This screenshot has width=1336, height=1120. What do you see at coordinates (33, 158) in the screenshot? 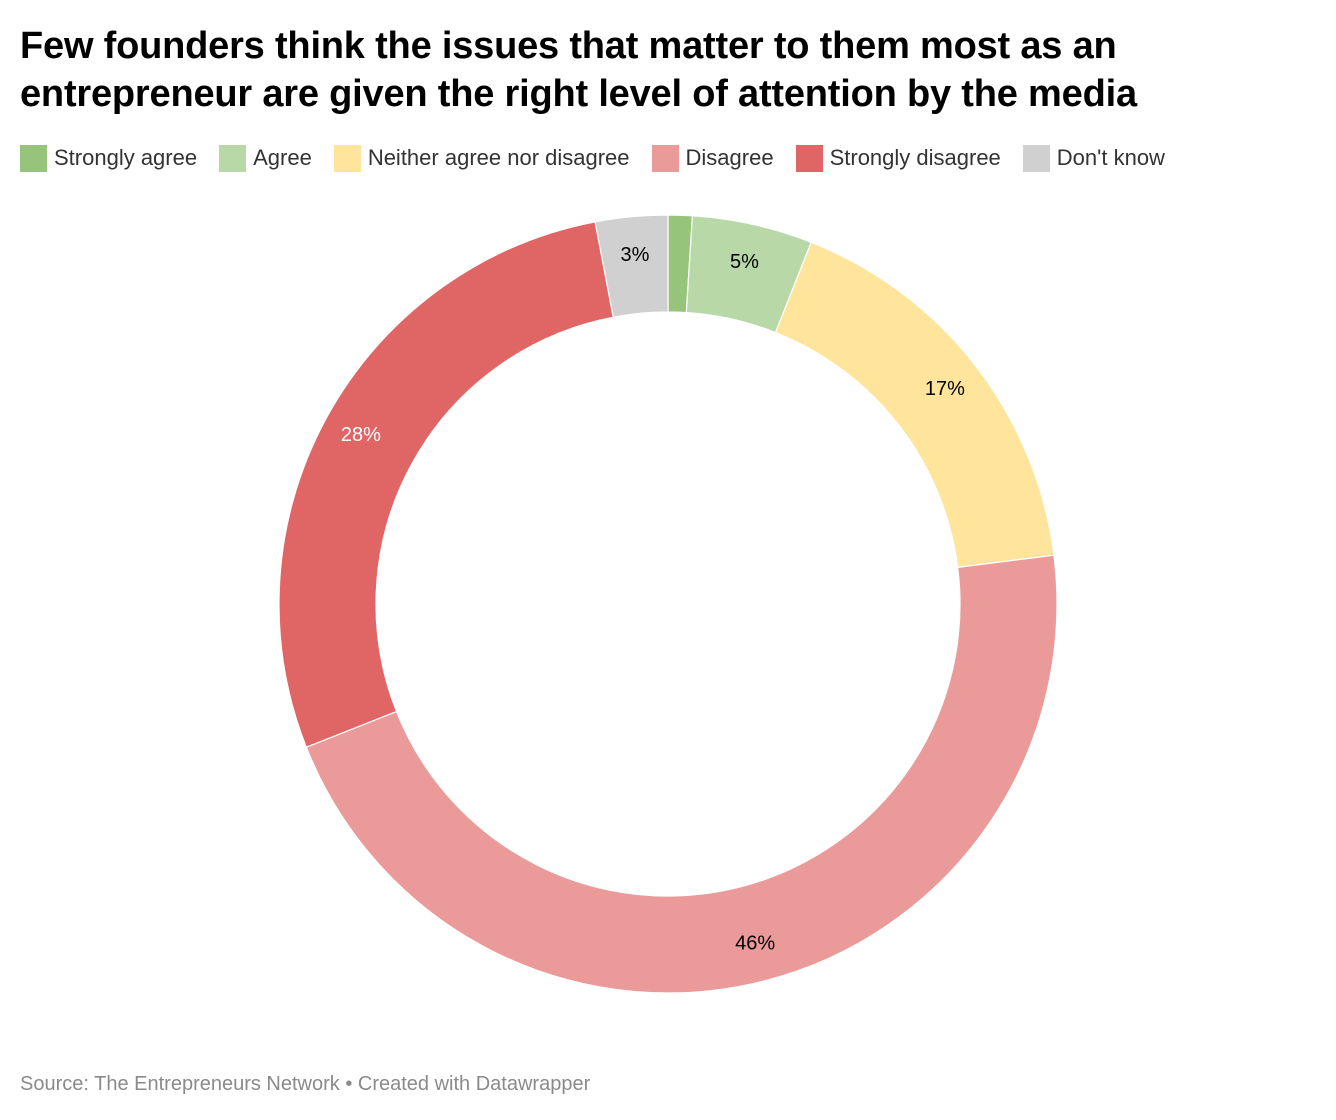
I see `legend-swatch-strongly-agree` at bounding box center [33, 158].